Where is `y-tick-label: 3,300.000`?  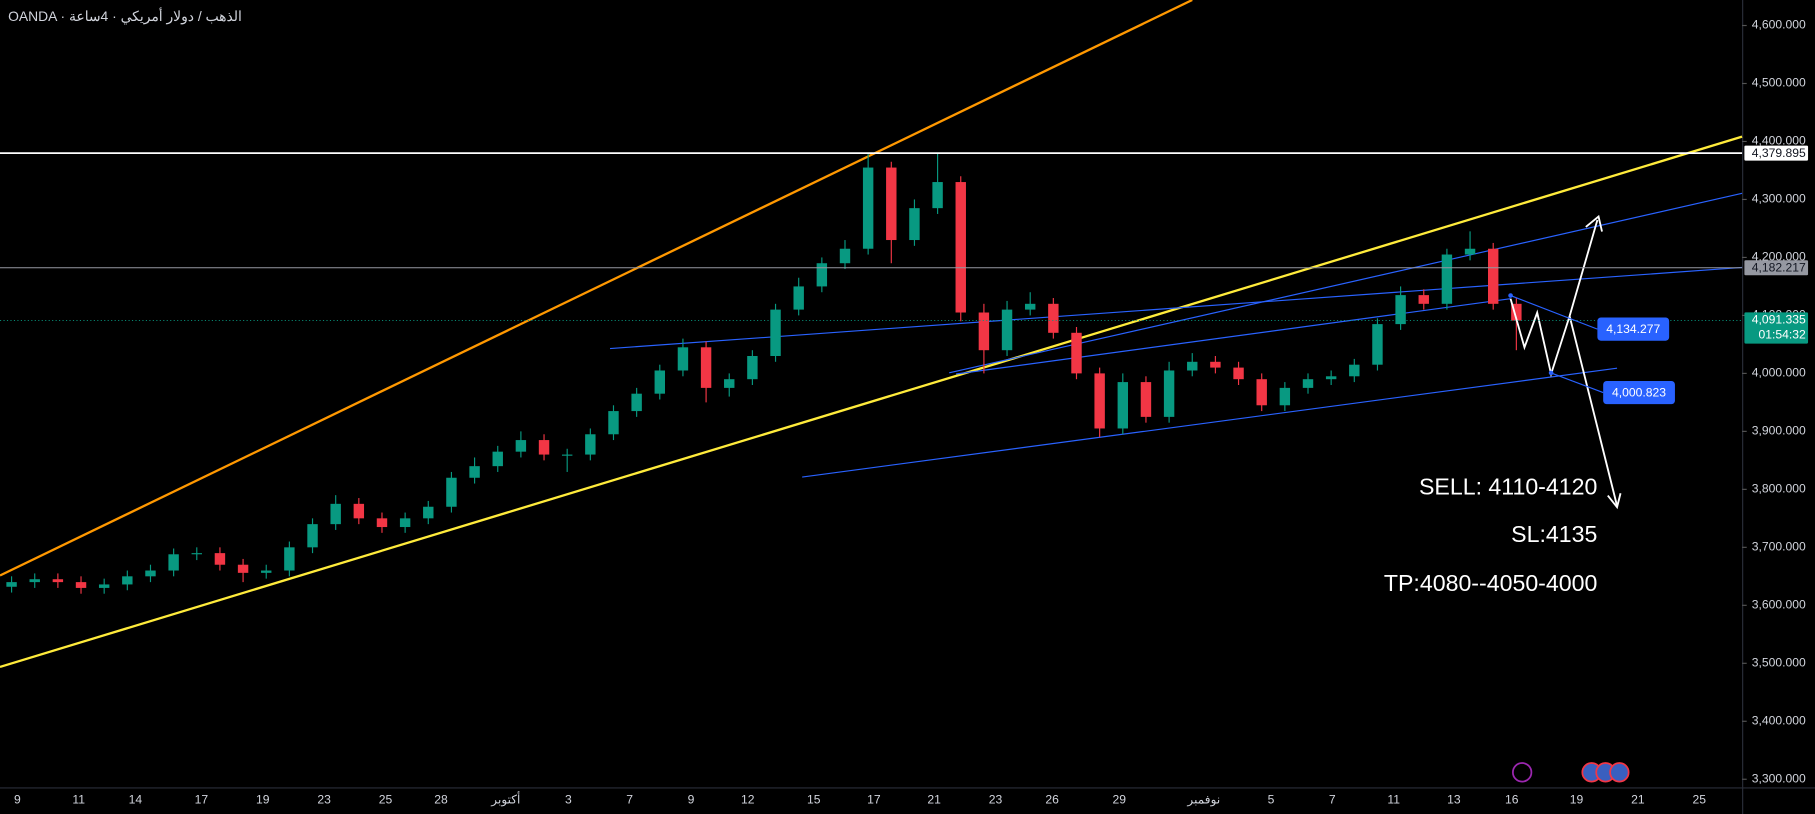
y-tick-label: 3,300.000 is located at coordinates (1779, 778).